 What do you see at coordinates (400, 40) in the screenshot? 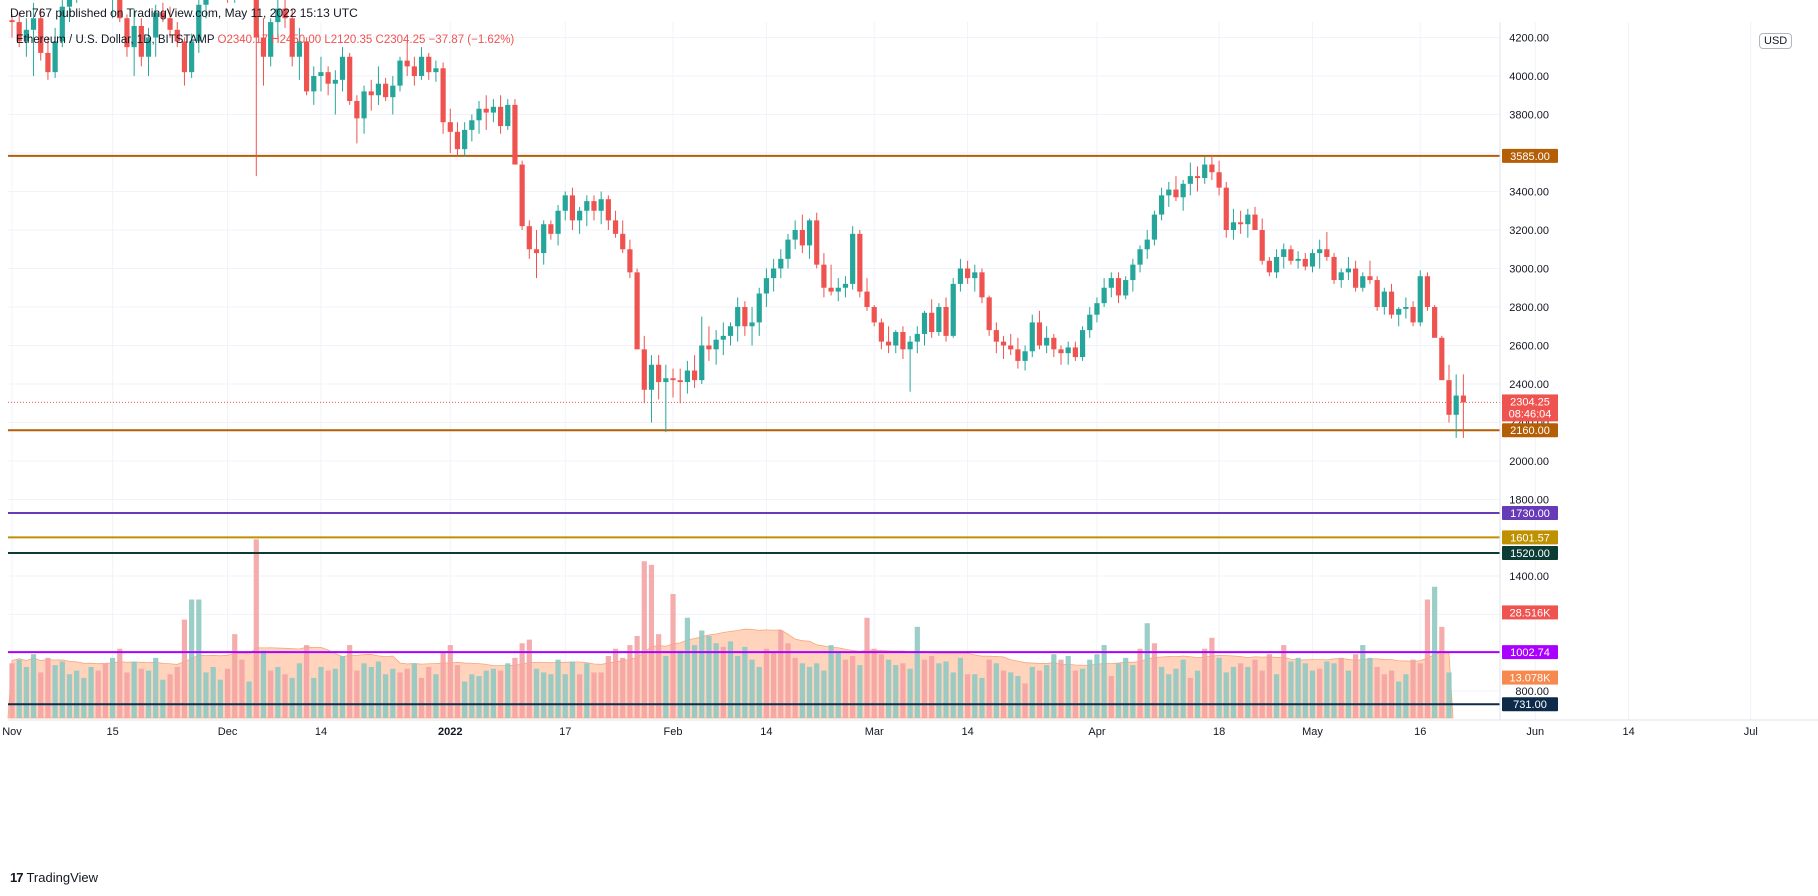
I see `close-value: C2304.25` at bounding box center [400, 40].